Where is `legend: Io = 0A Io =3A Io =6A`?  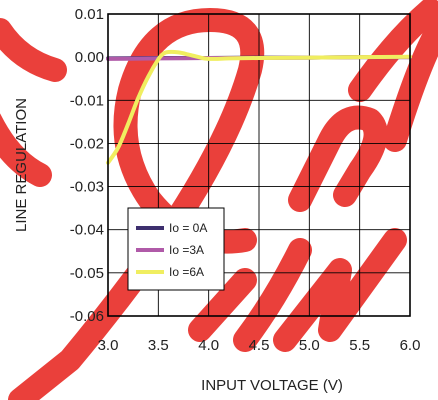
legend: Io = 0A Io =3A Io =6A is located at coordinates (176, 249).